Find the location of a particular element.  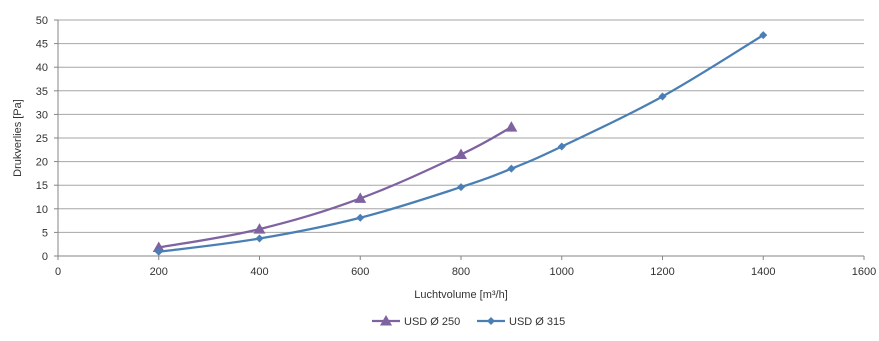

y-tick-label: 30 is located at coordinates (42, 115).